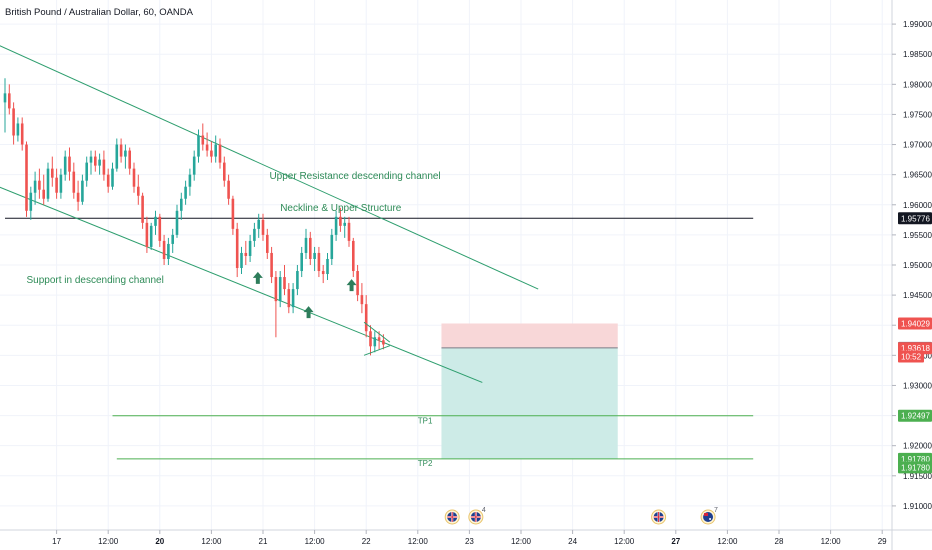  I want to click on y-tick-label: 1.96000, so click(917, 205).